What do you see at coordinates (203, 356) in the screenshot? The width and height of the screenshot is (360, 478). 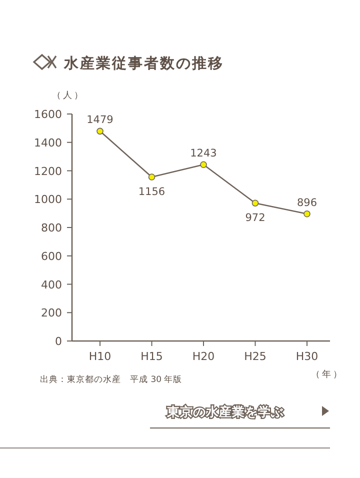 I see `x-tick-label: H20` at bounding box center [203, 356].